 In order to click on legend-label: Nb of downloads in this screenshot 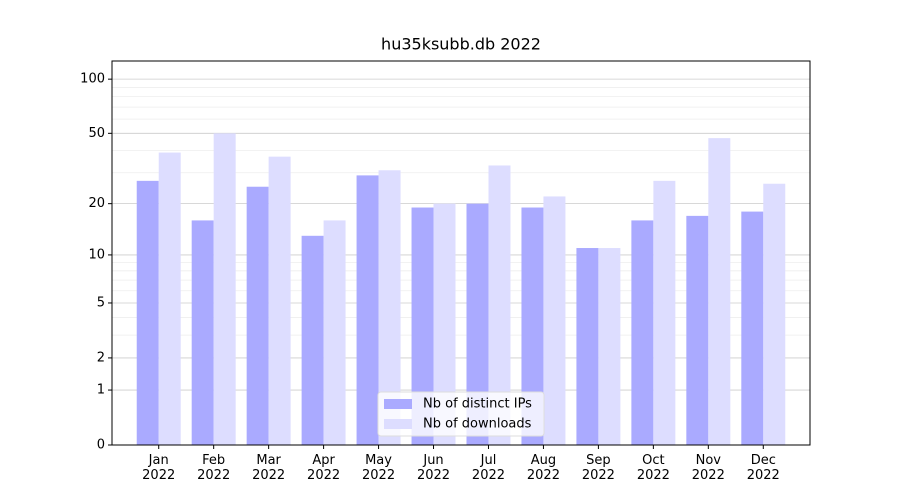, I will do `click(477, 424)`.